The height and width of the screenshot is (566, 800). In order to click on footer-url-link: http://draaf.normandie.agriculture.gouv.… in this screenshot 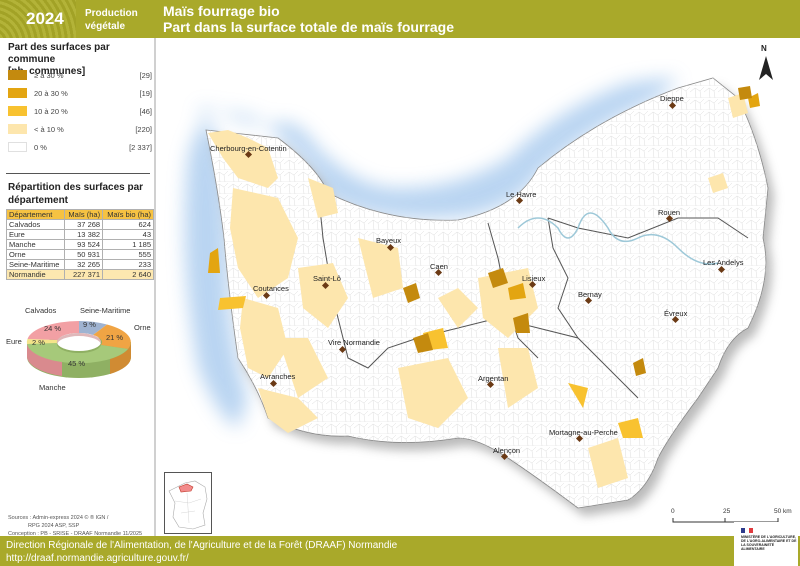, I will do `click(97, 558)`.